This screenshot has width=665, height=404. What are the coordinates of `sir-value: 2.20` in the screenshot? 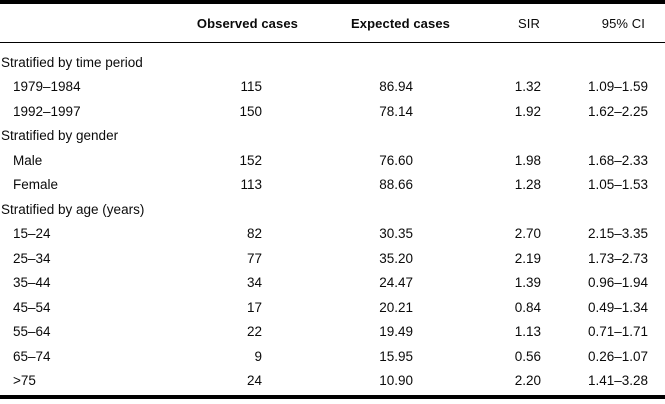 It's located at (527, 381).